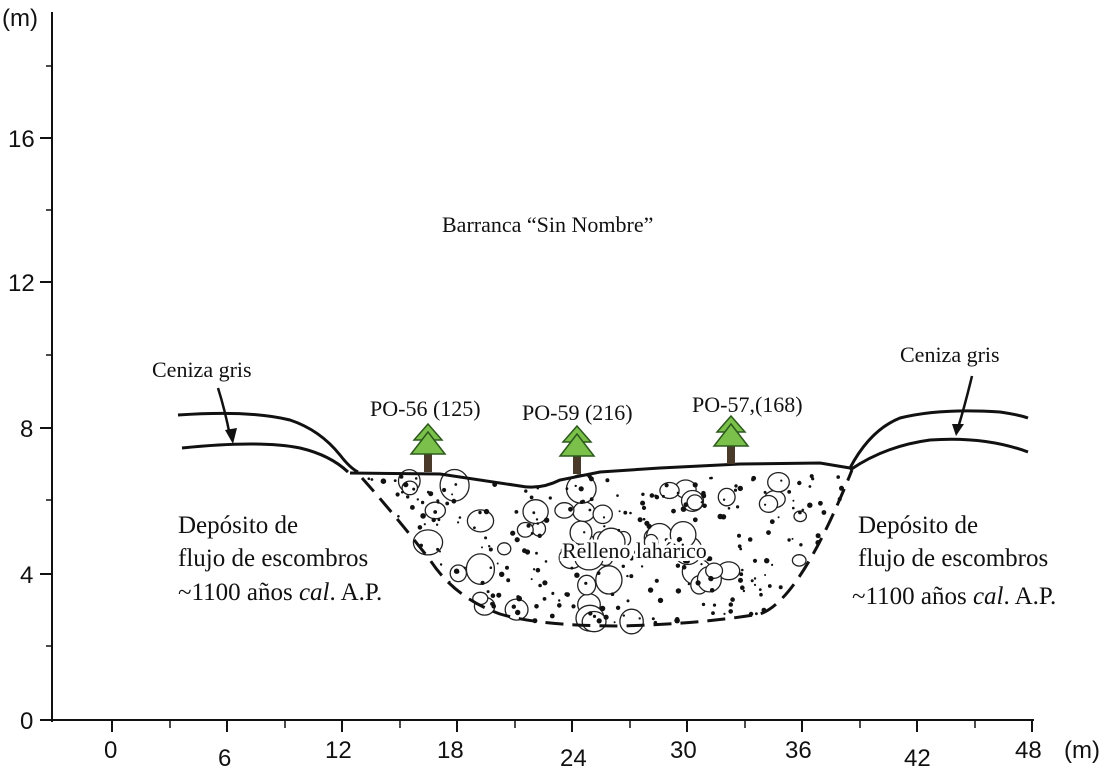 This screenshot has height=770, width=1107. I want to click on deposit-left-line3: ~1100 años cal. A.P., so click(280, 592).